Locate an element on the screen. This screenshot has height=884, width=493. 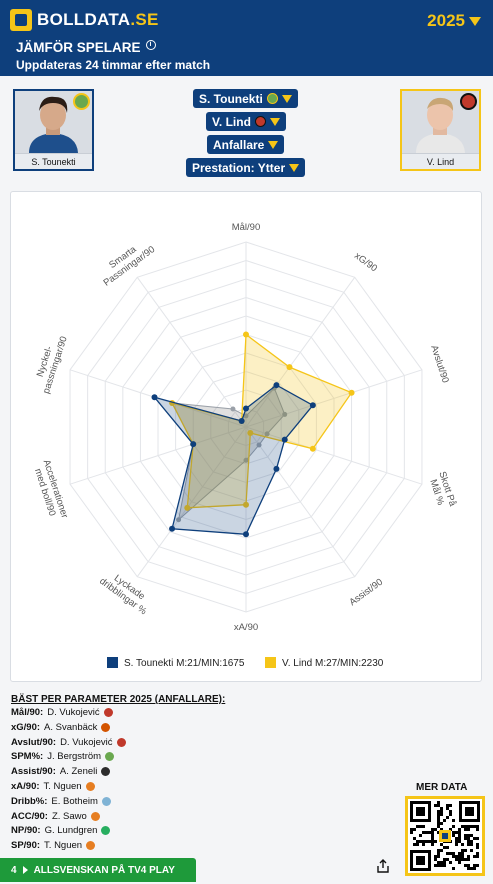
best-param: Mål/90: is located at coordinates (27, 712).